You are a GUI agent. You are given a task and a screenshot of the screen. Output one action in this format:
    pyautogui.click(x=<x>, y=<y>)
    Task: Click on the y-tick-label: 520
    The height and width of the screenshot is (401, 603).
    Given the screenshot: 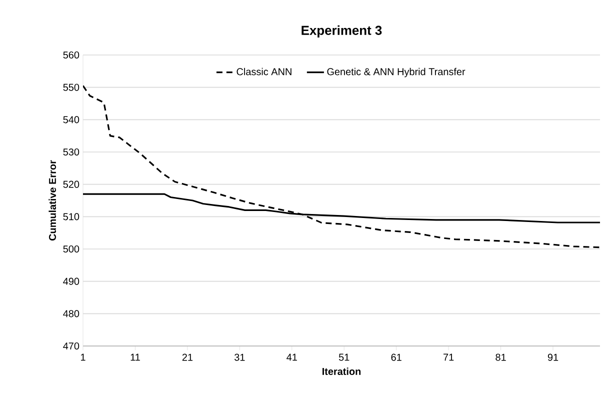 What is the action you would take?
    pyautogui.click(x=71, y=184)
    